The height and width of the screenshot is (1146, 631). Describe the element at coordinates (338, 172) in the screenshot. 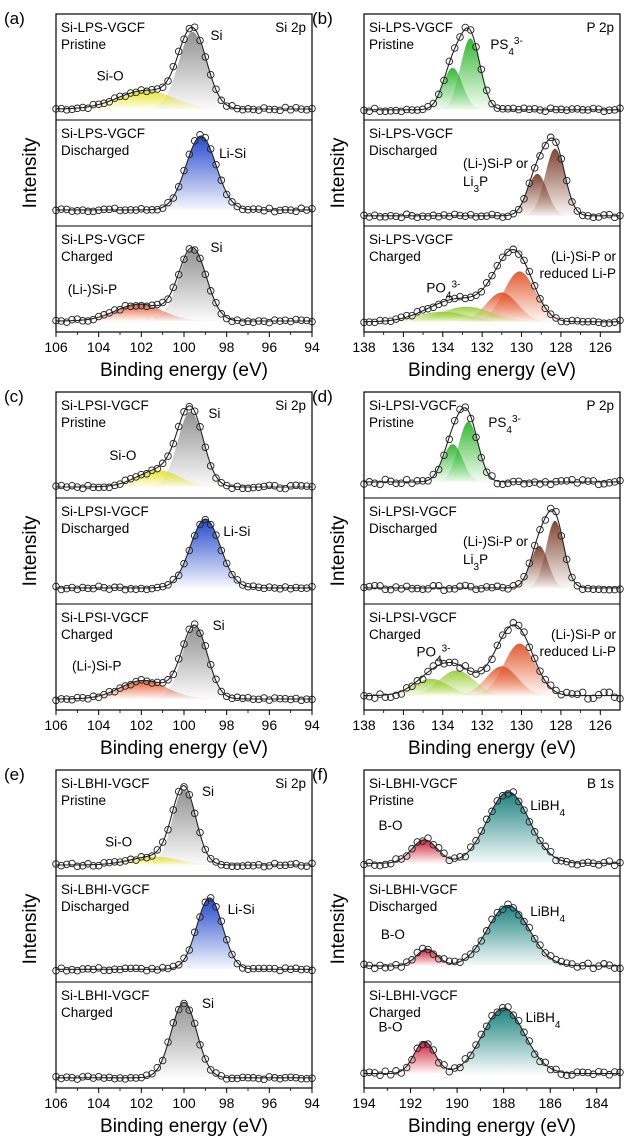

I see `y-axis-title: Intensity` at that location.